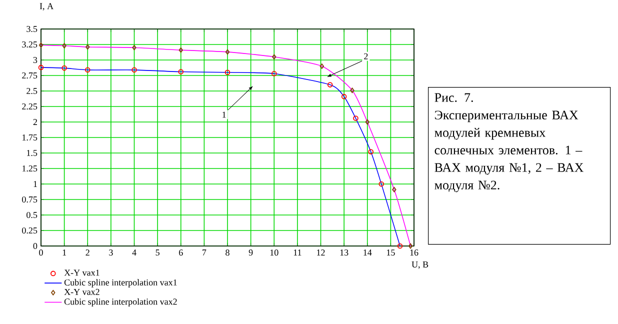 The height and width of the screenshot is (324, 618). What do you see at coordinates (30, 106) in the screenshot?
I see `y-tick-label: 2.25` at bounding box center [30, 106].